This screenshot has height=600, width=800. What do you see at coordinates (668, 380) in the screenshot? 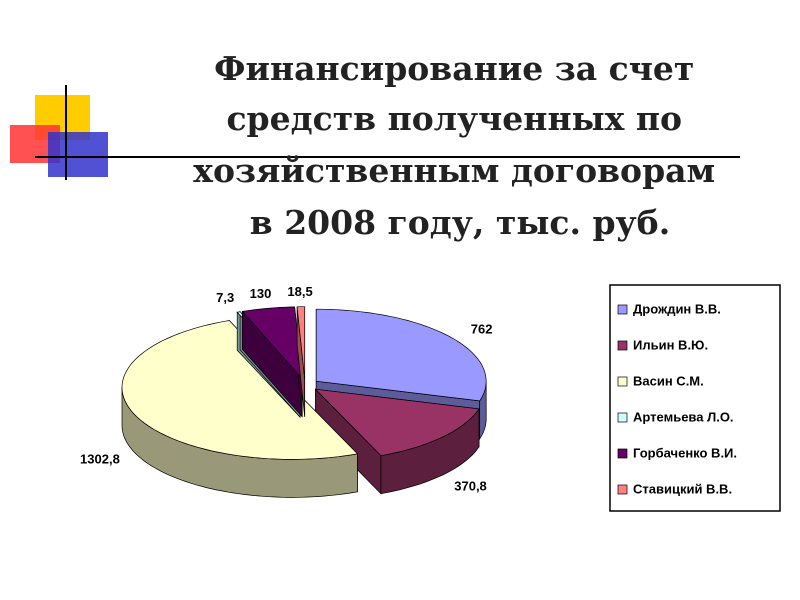
I see `legend-label: Васин С.М.` at bounding box center [668, 380].